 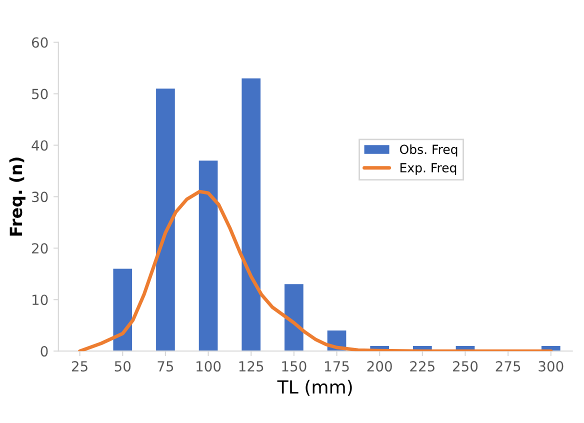 What do you see at coordinates (40, 197) in the screenshot?
I see `y-tick-label: 30` at bounding box center [40, 197].